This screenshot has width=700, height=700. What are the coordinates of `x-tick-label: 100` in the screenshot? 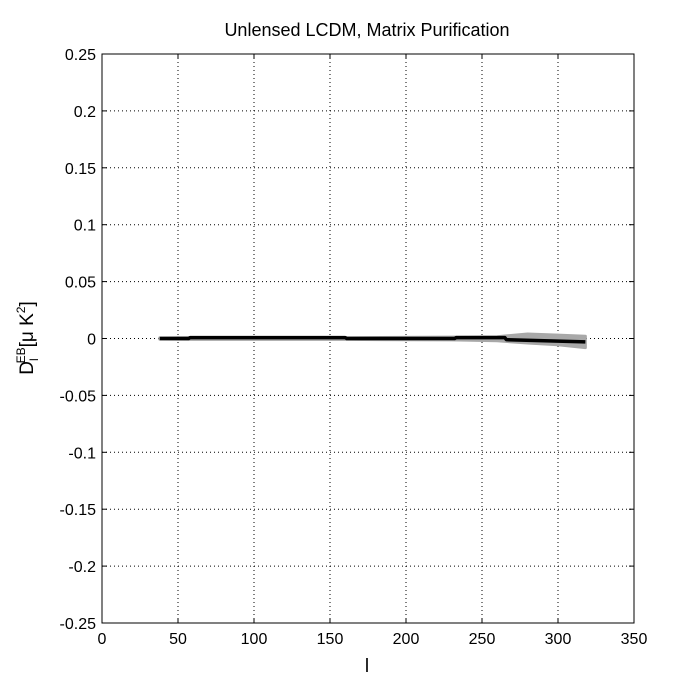 It's located at (254, 639).